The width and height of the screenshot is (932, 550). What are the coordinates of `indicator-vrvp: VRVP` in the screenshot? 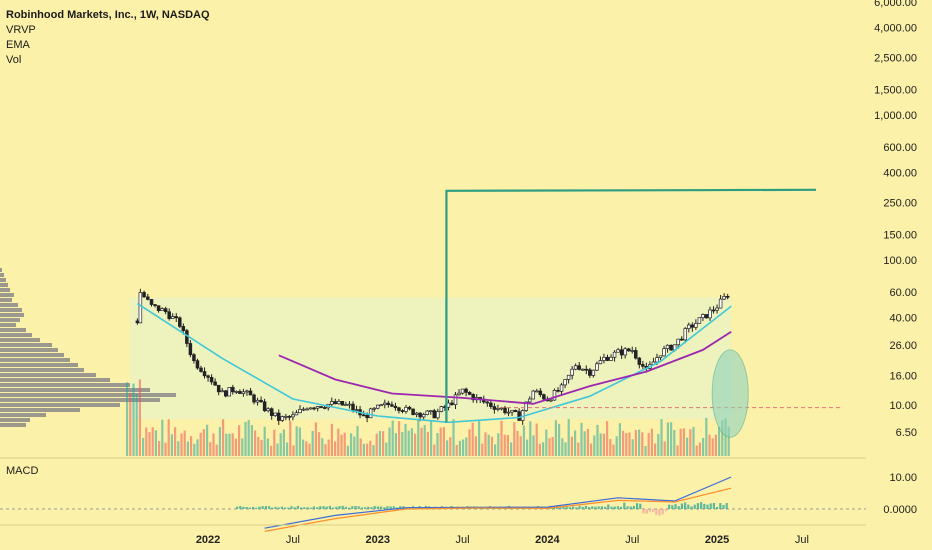 It's located at (21, 30).